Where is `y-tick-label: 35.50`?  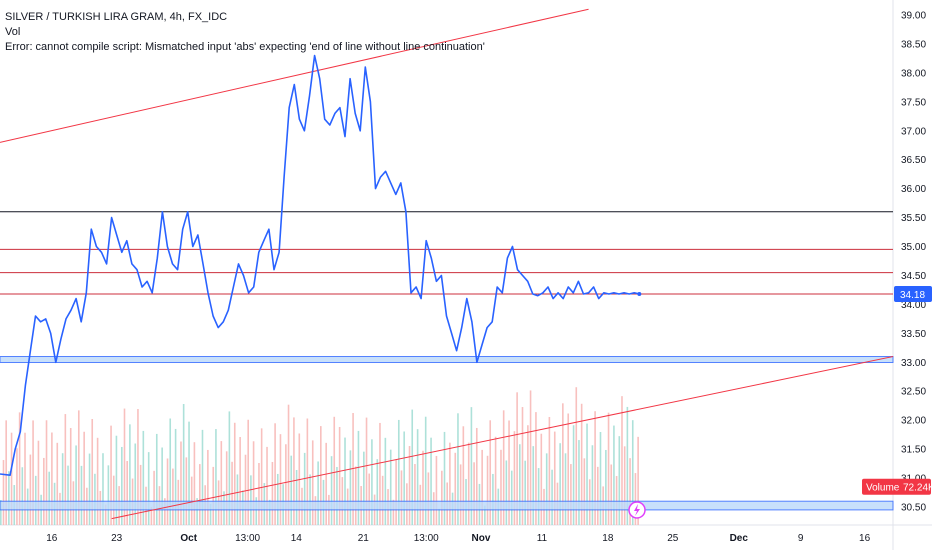 y-tick-label: 35.50 is located at coordinates (913, 218).